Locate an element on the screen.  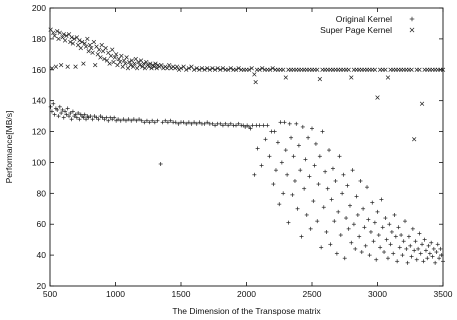
y-tick-label: 80 is located at coordinates (42, 193).